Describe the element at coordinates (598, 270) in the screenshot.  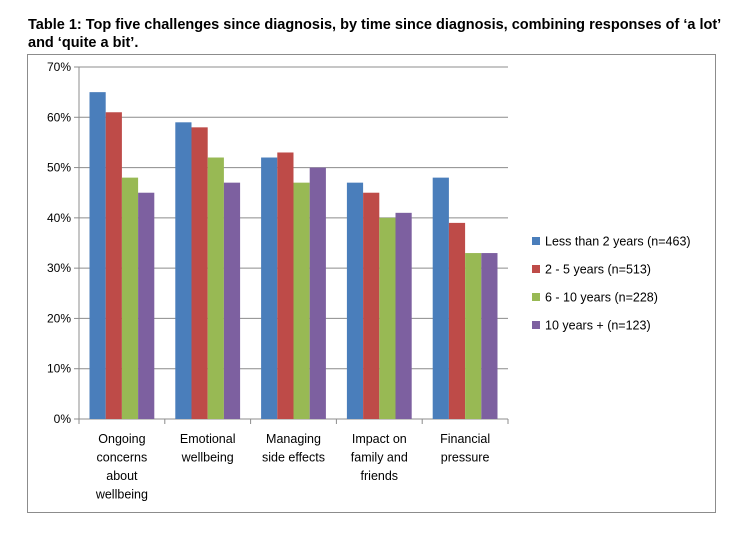
I see `legend-label: 2 - 5 years (n=513)` at that location.